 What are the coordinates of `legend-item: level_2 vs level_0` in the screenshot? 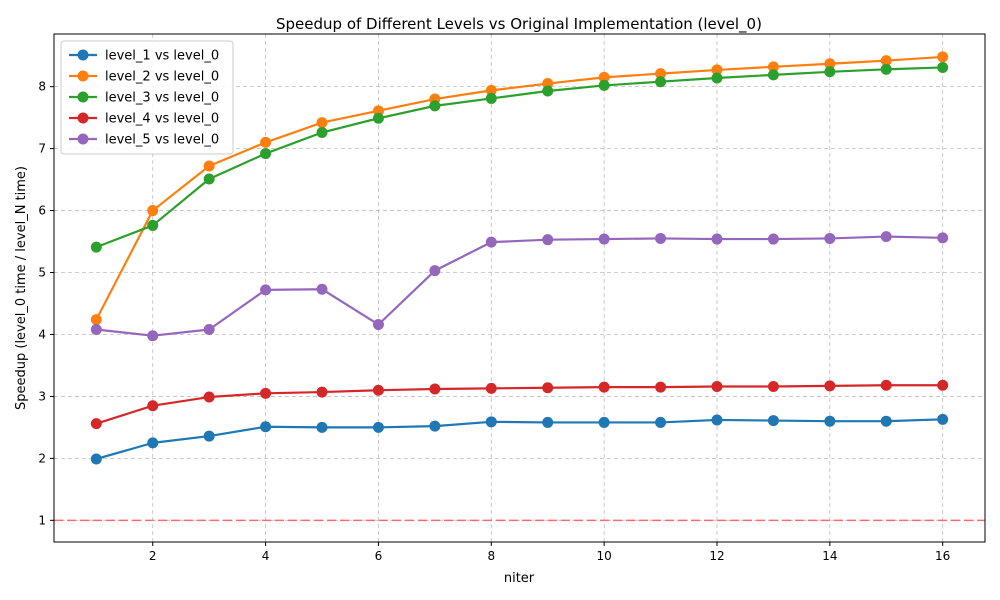 It's located at (144, 77).